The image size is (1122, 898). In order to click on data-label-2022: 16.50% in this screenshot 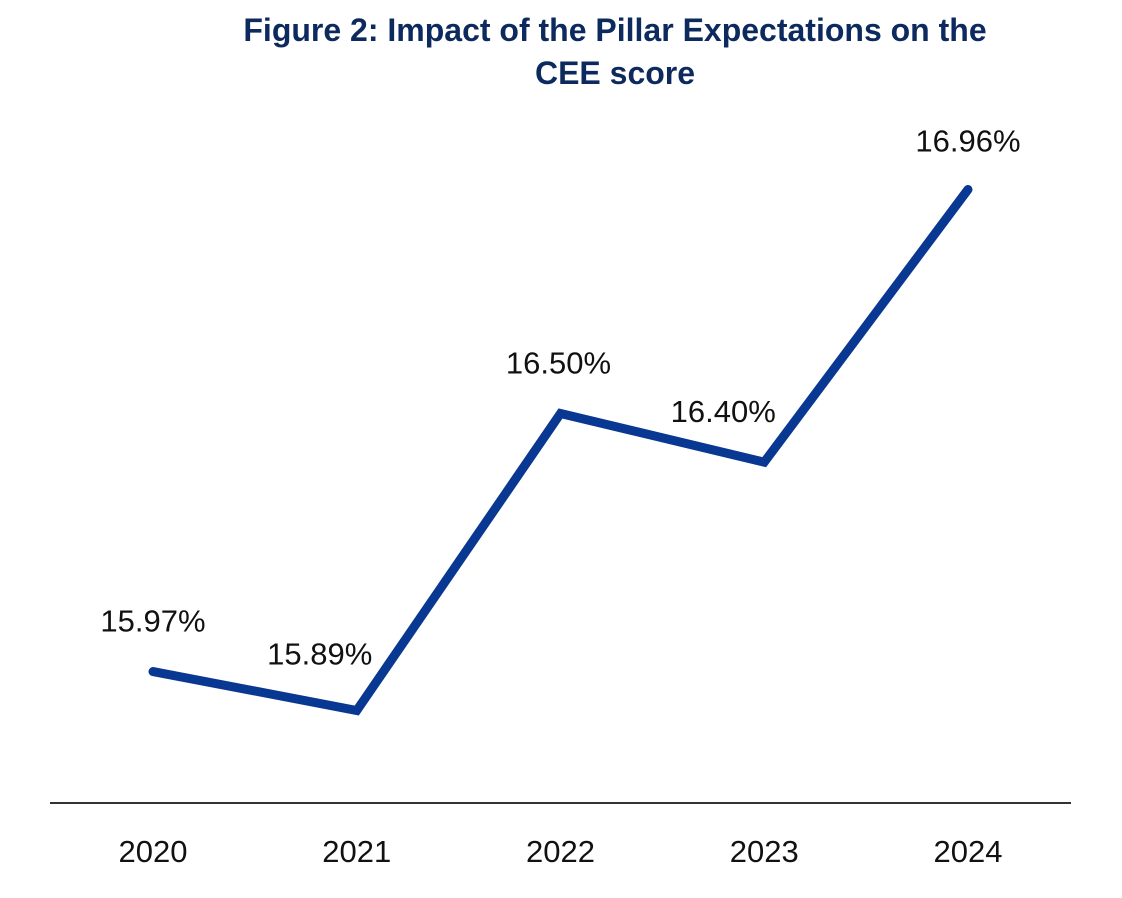, I will do `click(558, 362)`.